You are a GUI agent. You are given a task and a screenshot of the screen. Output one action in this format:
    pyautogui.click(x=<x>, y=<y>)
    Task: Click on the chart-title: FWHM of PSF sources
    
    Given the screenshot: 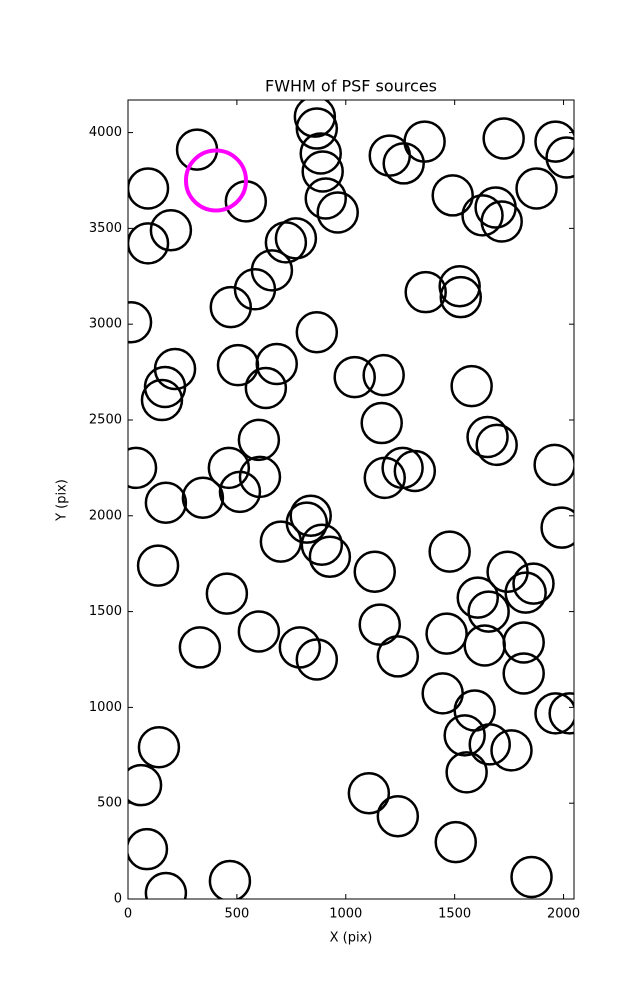 What is the action you would take?
    pyautogui.click(x=351, y=86)
    